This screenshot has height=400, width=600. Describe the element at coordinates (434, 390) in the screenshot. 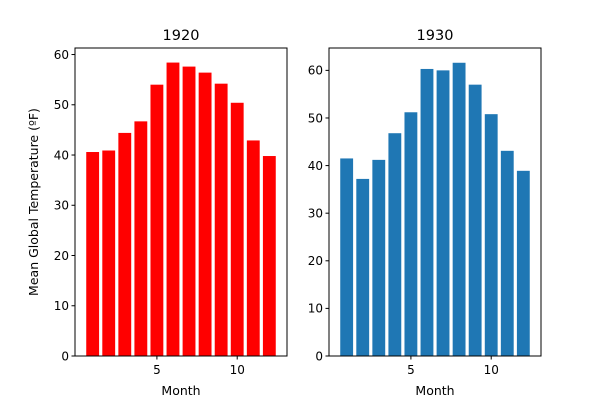

I see `chart-1-x-axis-label: Month` at that location.